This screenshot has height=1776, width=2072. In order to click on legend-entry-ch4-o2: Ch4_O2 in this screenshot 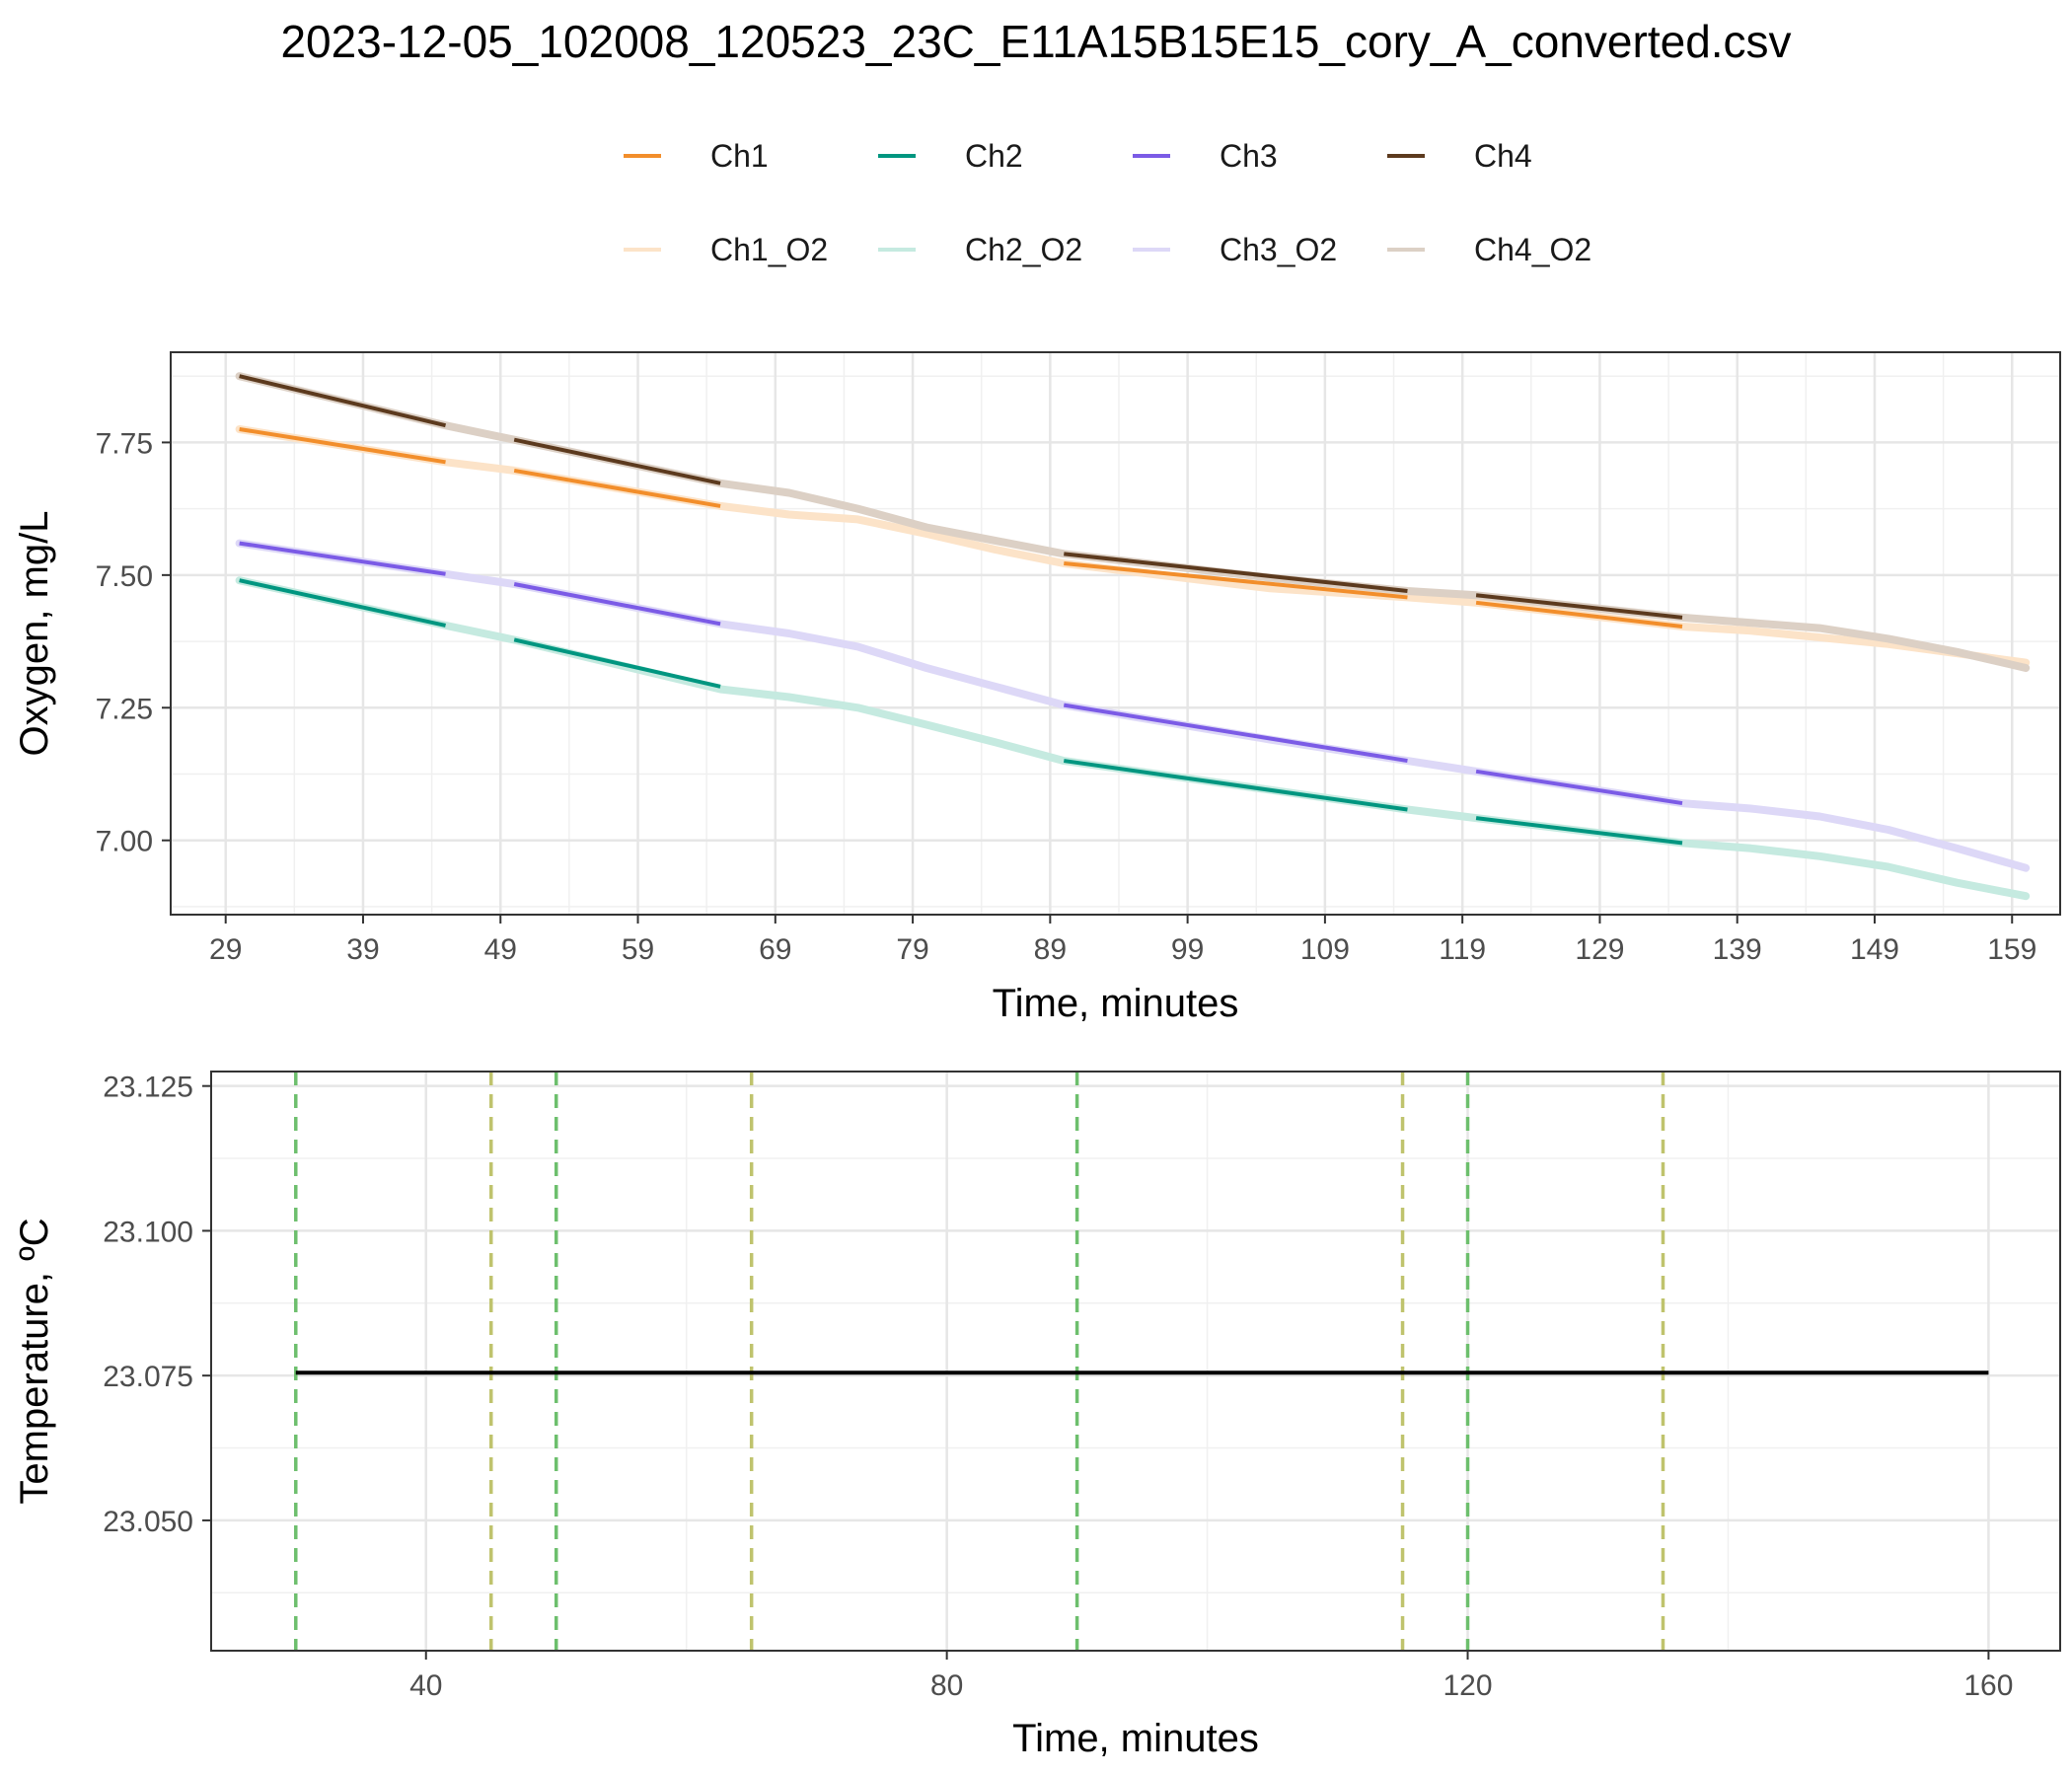, I will do `click(1489, 250)`.